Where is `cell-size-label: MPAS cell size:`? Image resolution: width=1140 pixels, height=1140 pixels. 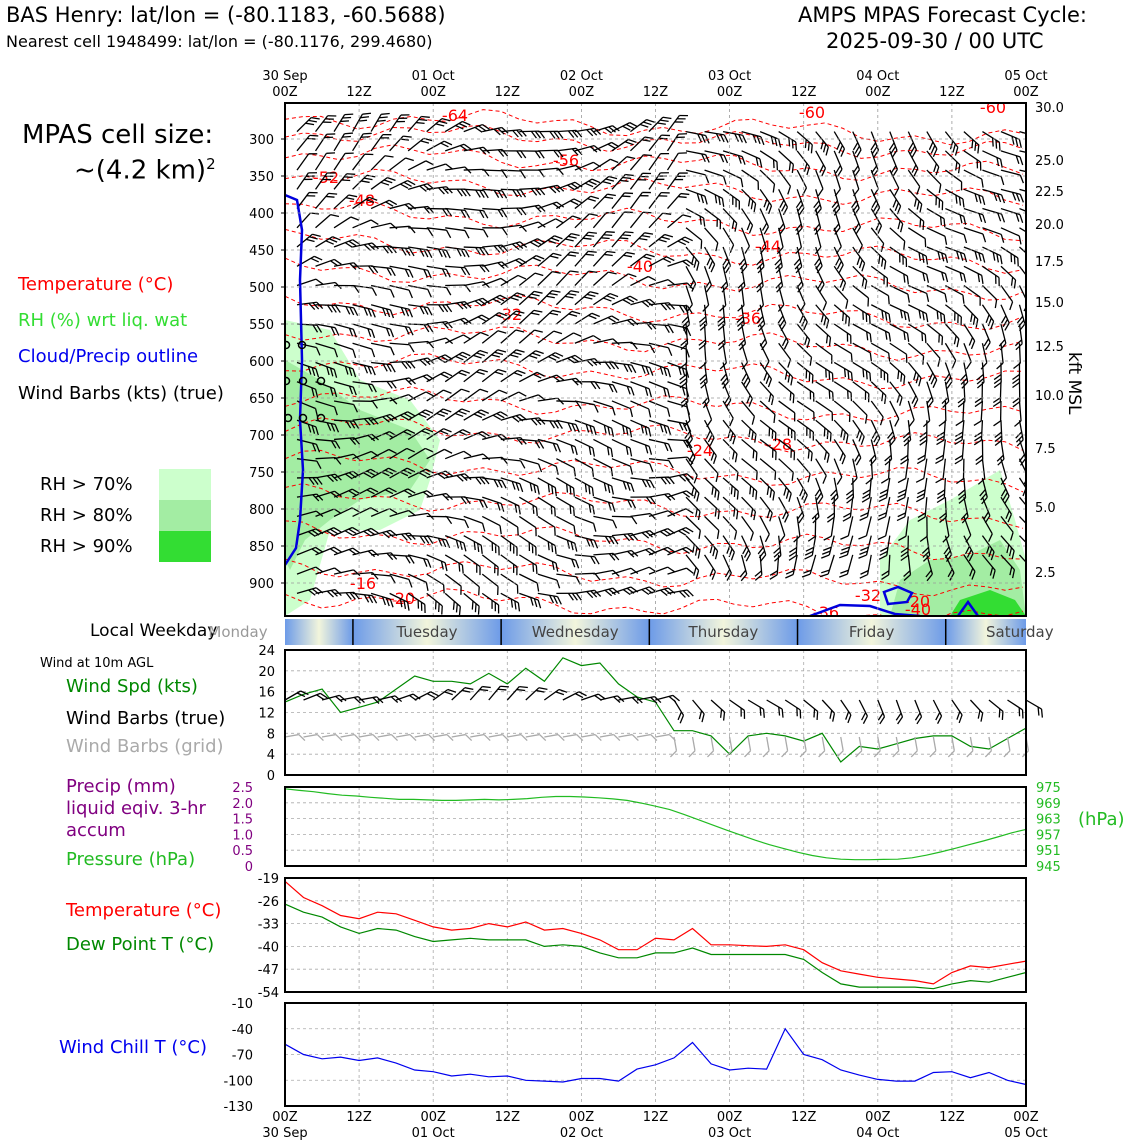
cell-size-label: MPAS cell size: is located at coordinates (118, 135).